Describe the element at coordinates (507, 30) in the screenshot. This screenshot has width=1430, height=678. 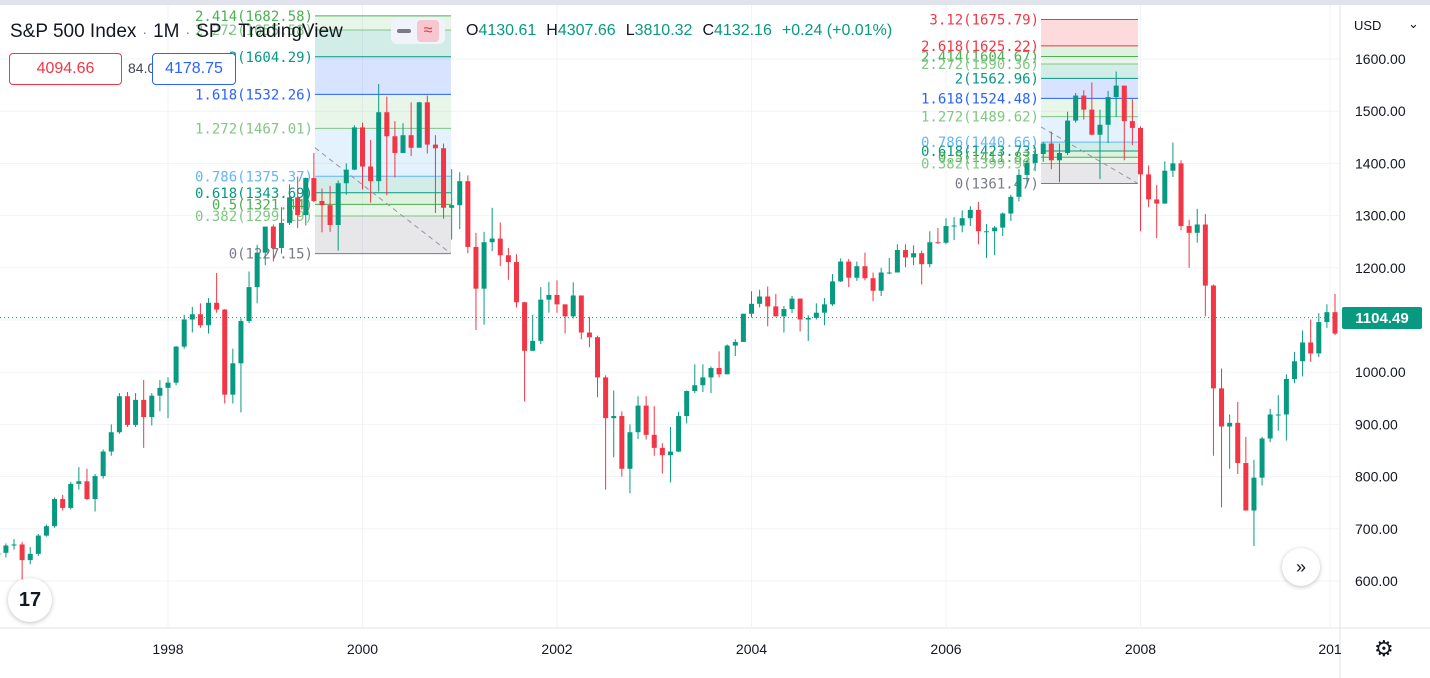
I see `ohlc-value: 4130.61` at that location.